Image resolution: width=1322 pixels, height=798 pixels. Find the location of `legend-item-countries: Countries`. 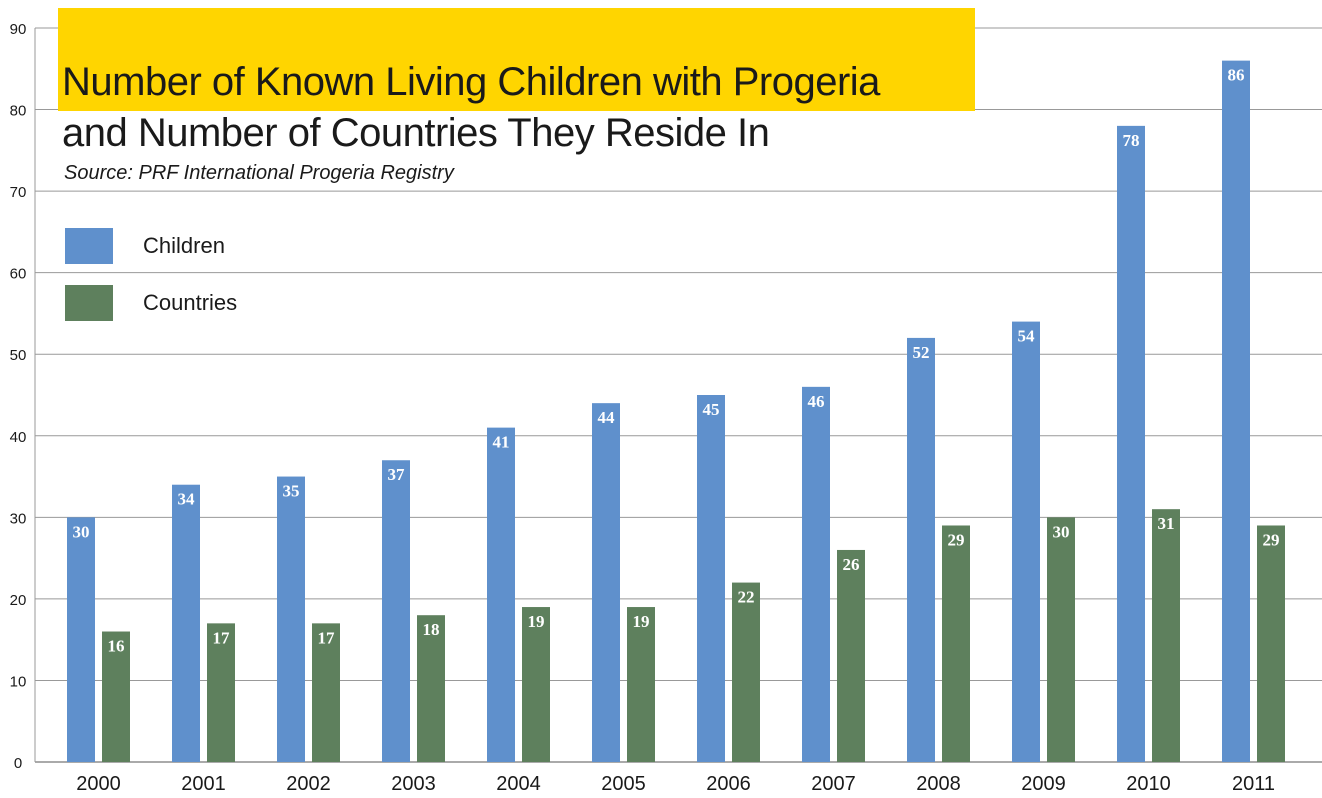

legend-item-countries: Countries is located at coordinates (151, 303).